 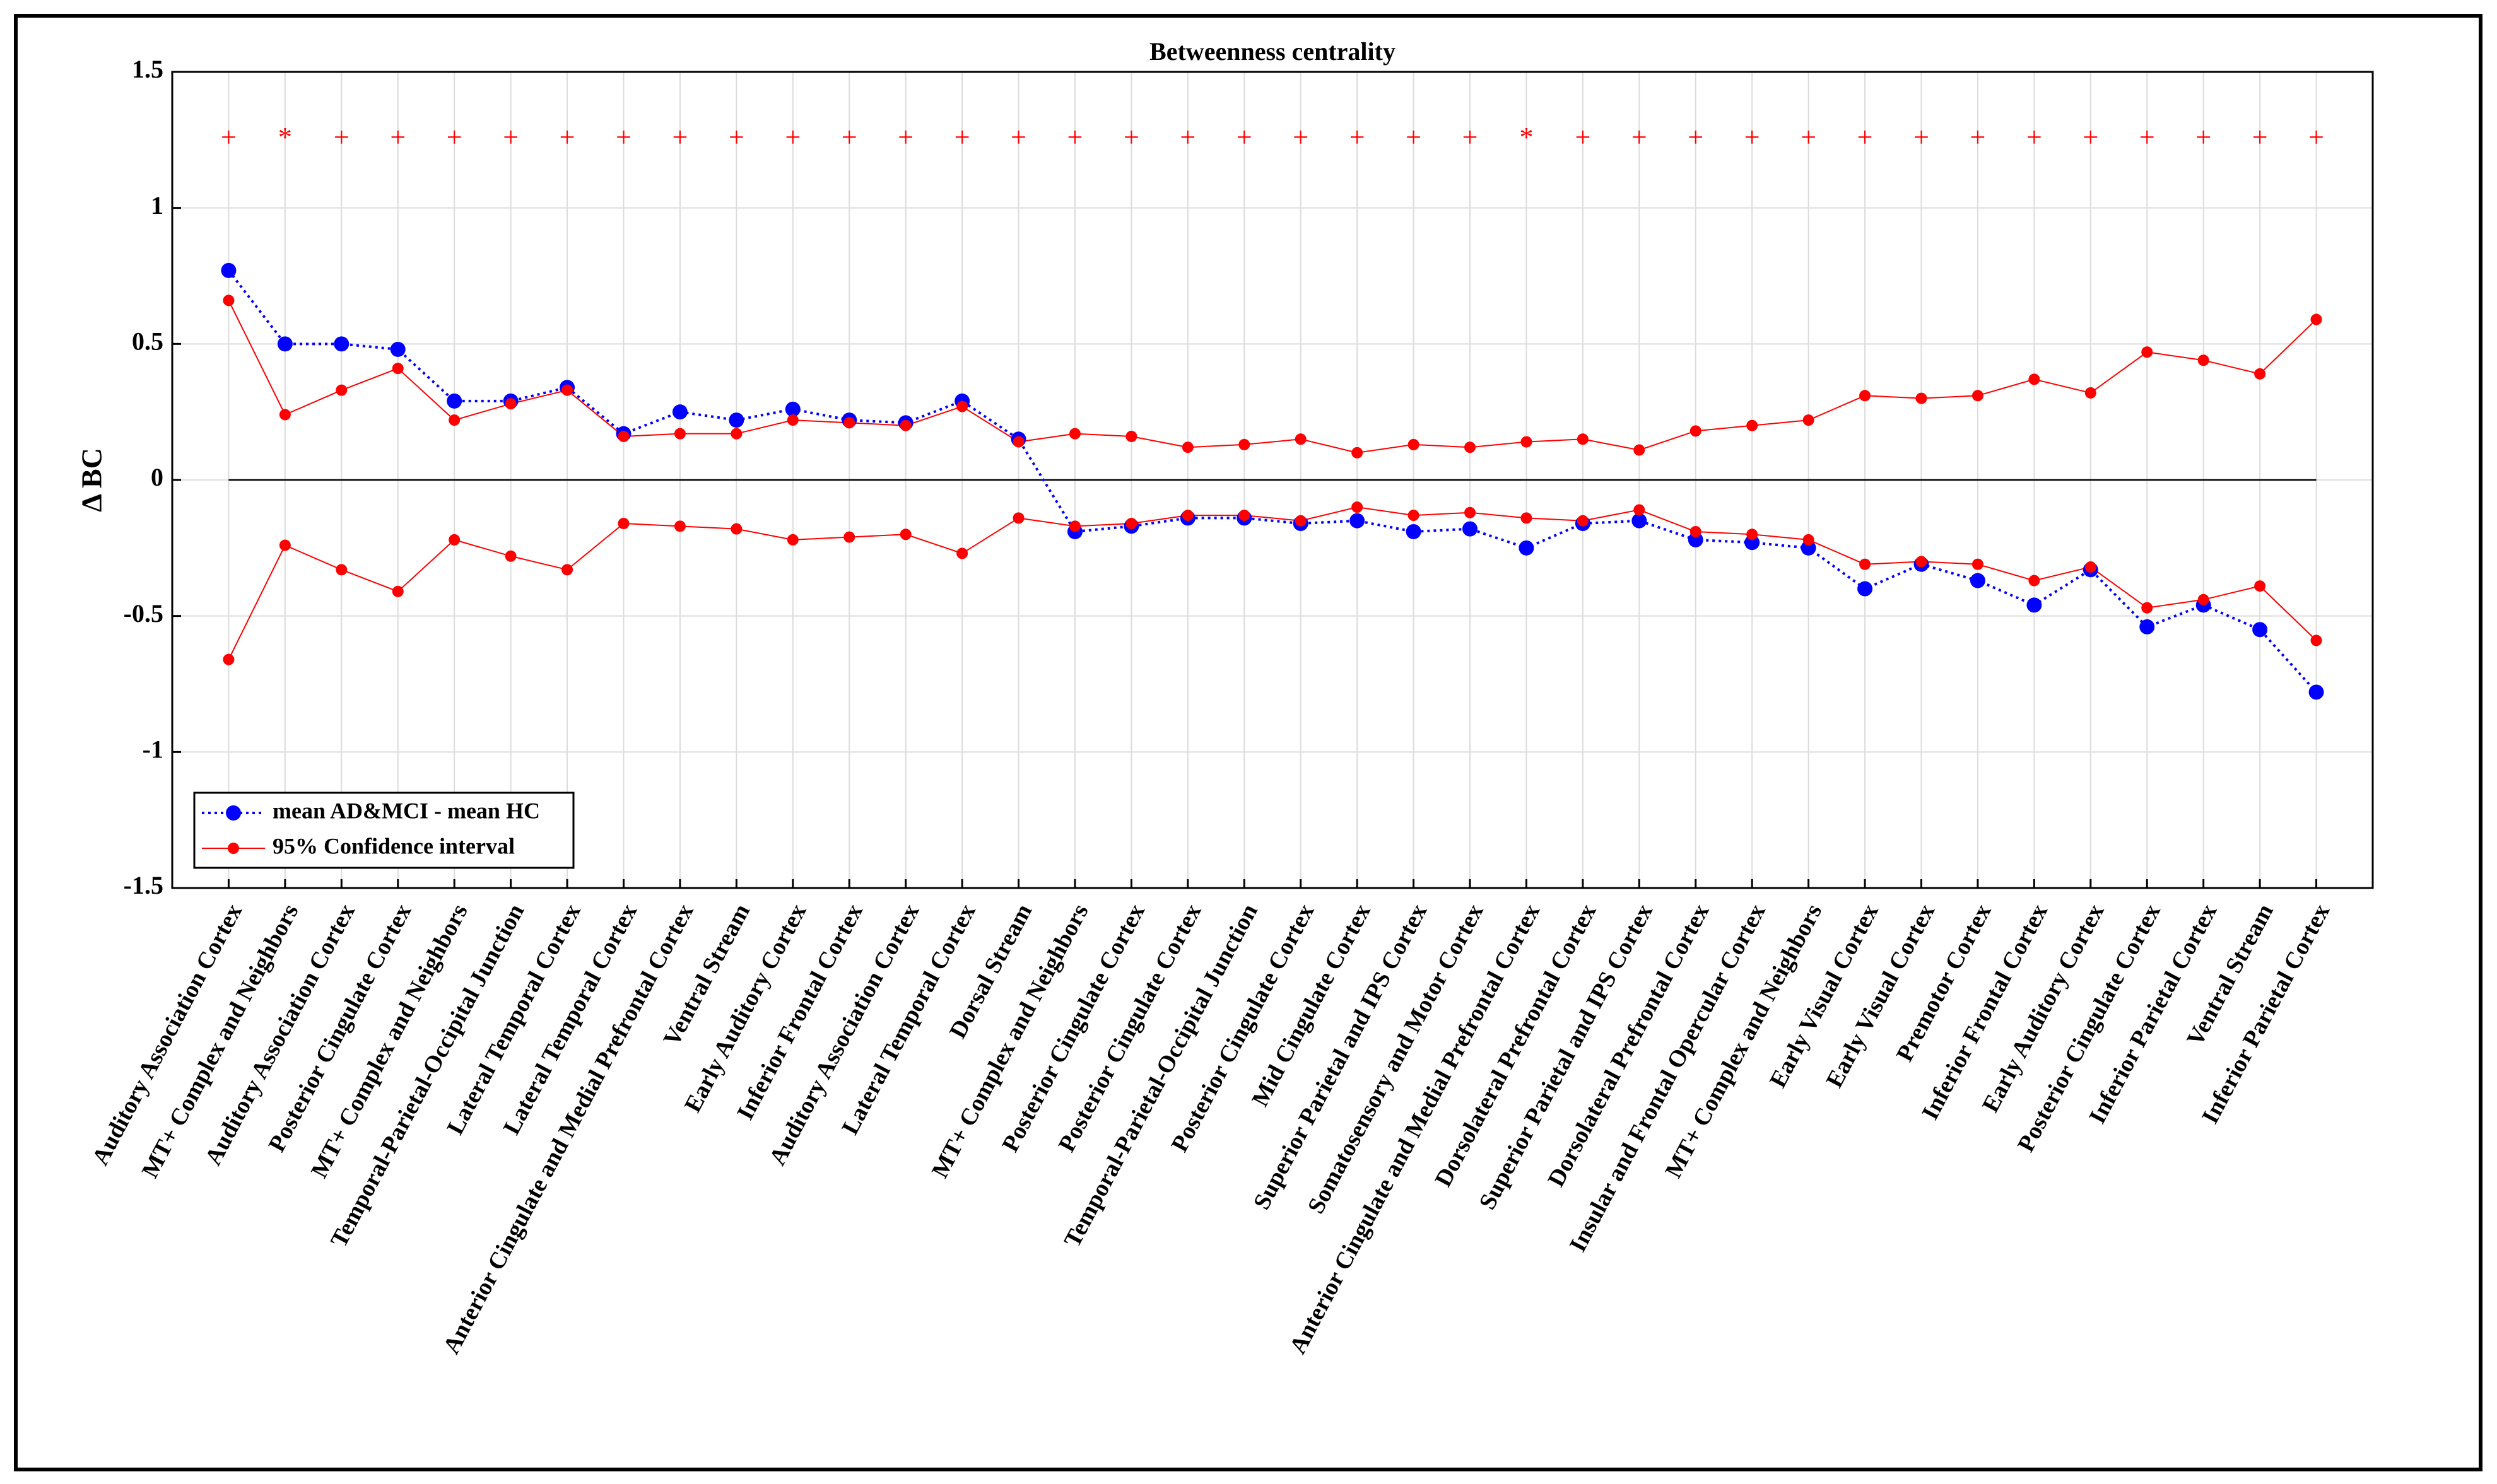 I want to click on legend-box, so click(x=384, y=830).